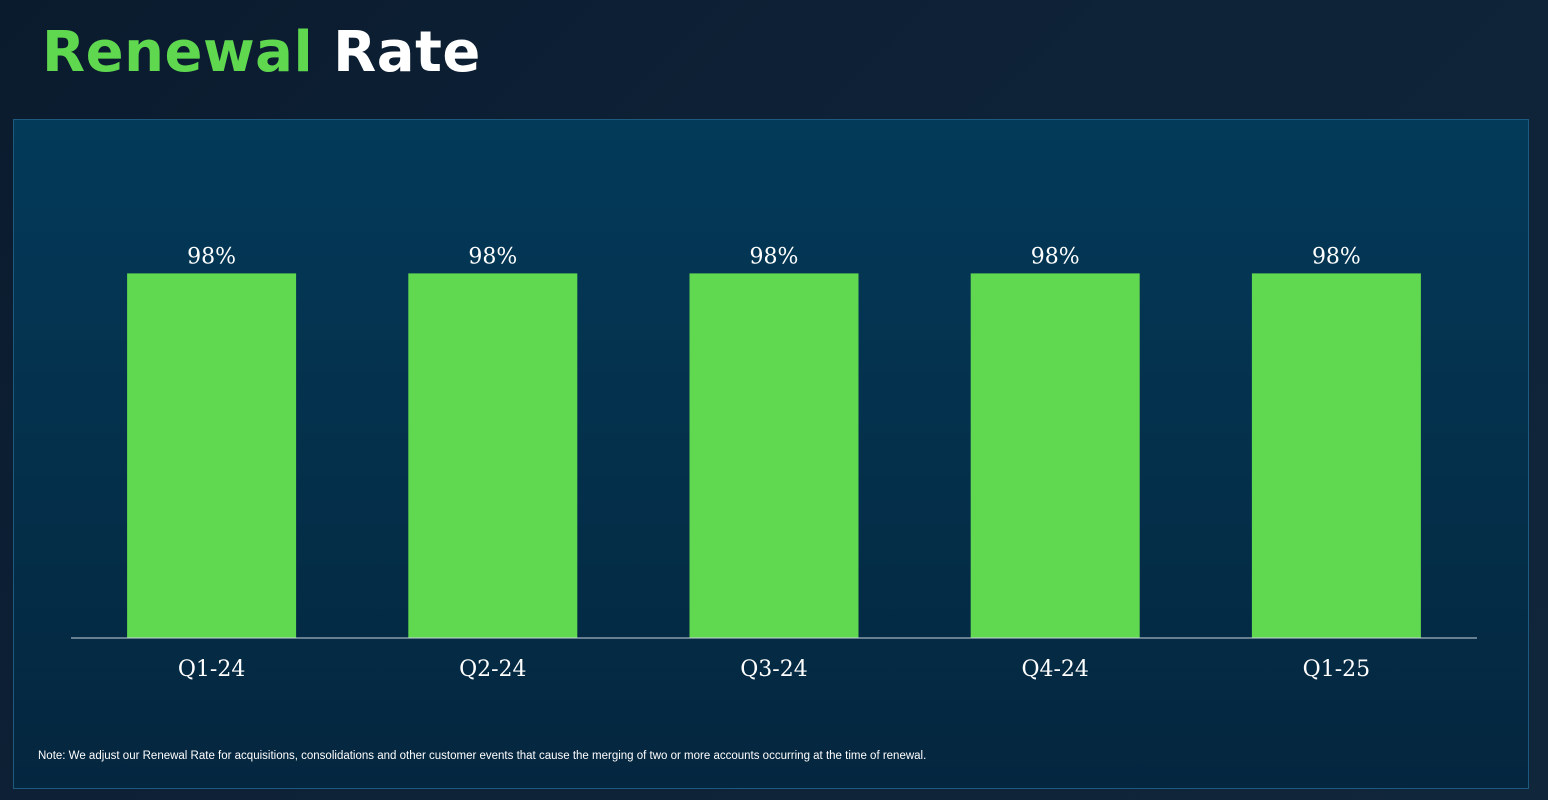 This screenshot has width=1548, height=800. Describe the element at coordinates (1336, 256) in the screenshot. I see `data-label-q1-25: 98%` at that location.